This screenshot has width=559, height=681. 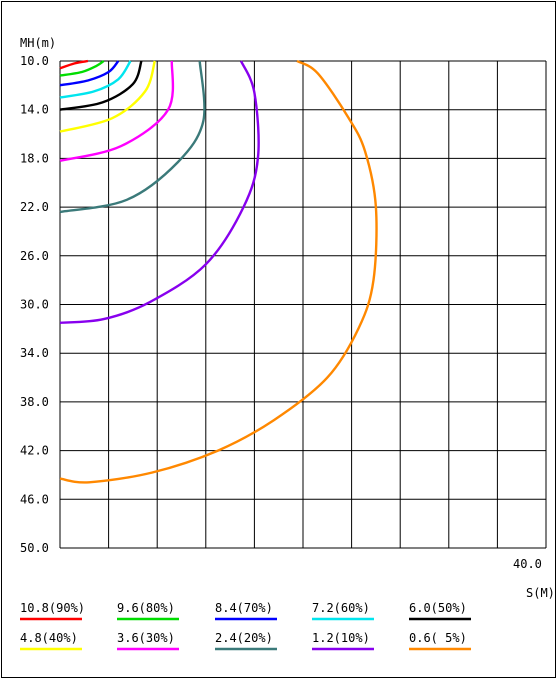 I want to click on y-tick-label: 30.0, so click(x=34, y=305).